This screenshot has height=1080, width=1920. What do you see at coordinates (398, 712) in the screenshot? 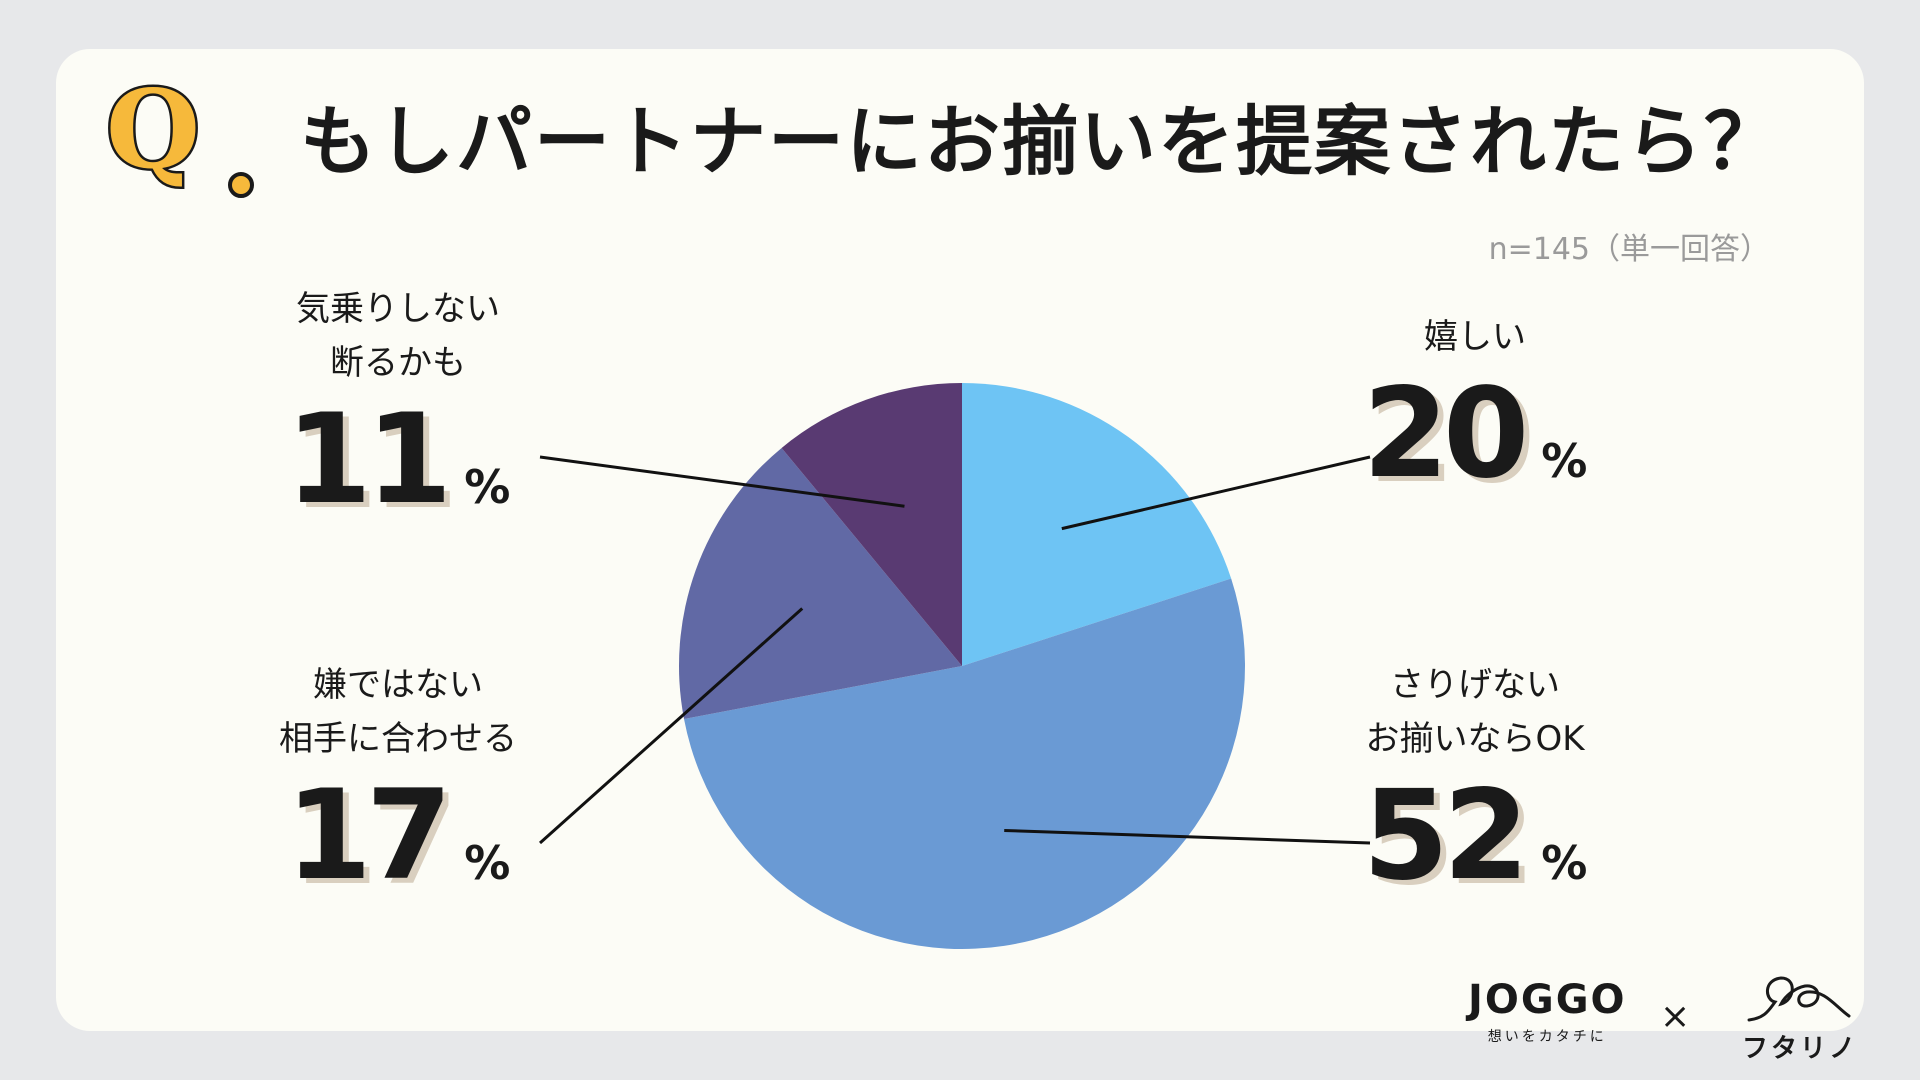
I see `slice-label-text: 嫌ではない 相手に合わせる` at bounding box center [398, 712].